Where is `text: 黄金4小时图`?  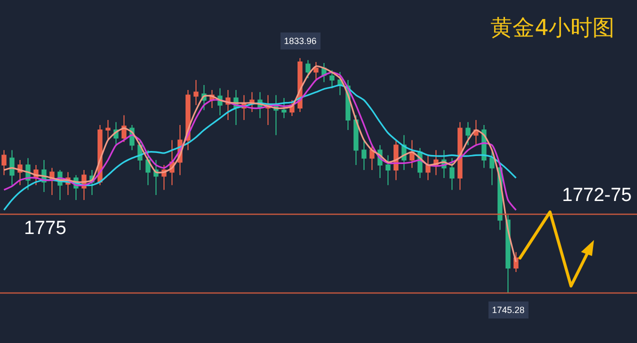
text: 黄金4小时图 is located at coordinates (552, 29).